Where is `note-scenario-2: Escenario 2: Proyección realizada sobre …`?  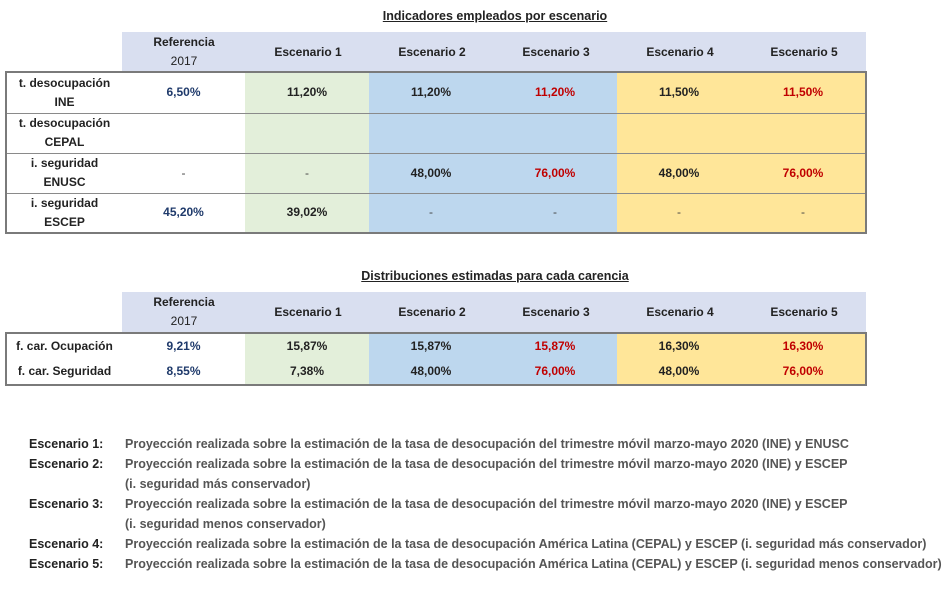 note-scenario-2: Escenario 2: Proyección realizada sobre … is located at coordinates (485, 474).